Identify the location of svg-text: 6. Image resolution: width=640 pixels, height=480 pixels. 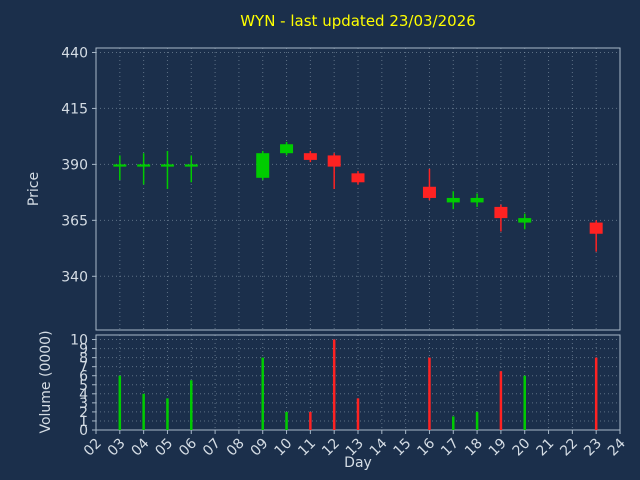
(83, 377).